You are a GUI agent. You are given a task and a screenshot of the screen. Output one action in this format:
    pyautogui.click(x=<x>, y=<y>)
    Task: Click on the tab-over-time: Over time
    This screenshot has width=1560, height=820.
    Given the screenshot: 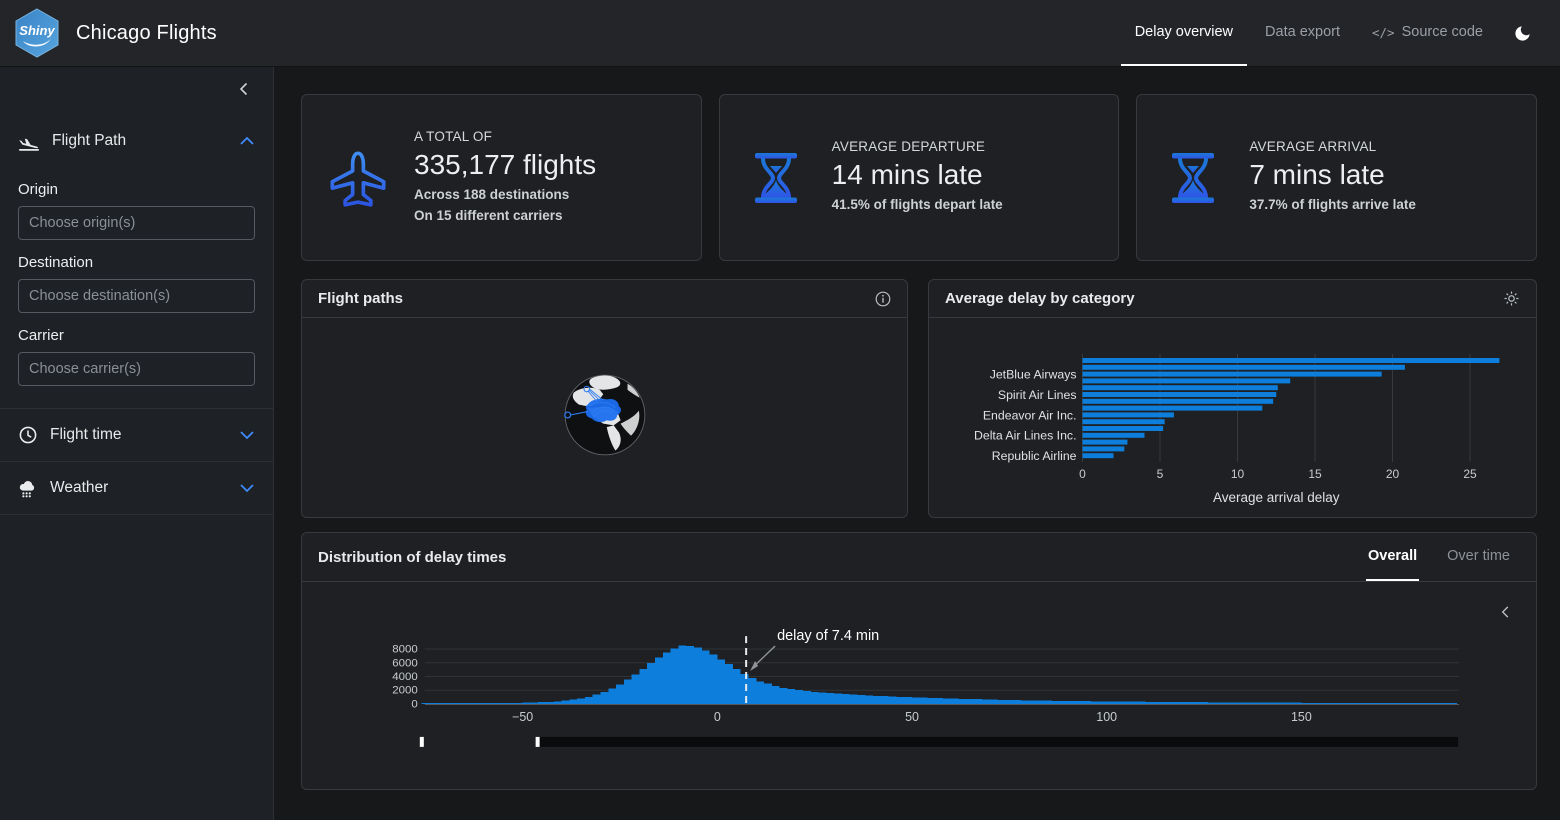 What is the action you would take?
    pyautogui.click(x=1478, y=556)
    